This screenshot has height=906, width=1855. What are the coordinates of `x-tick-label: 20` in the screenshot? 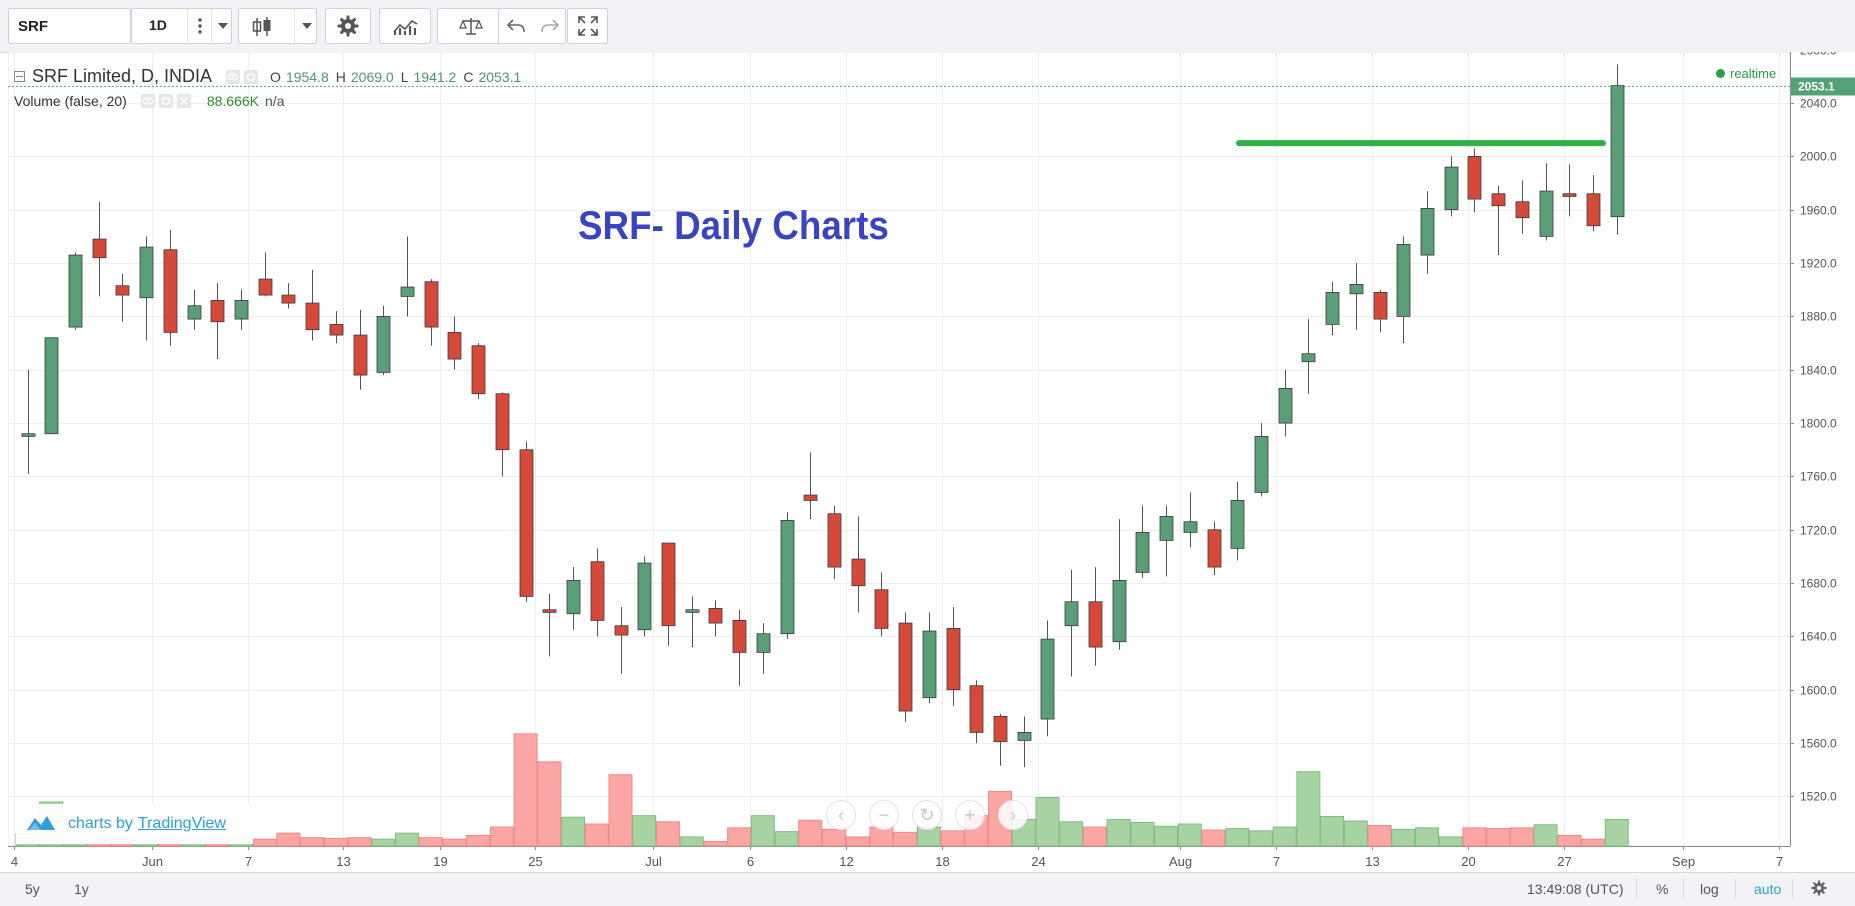 It's located at (1468, 861).